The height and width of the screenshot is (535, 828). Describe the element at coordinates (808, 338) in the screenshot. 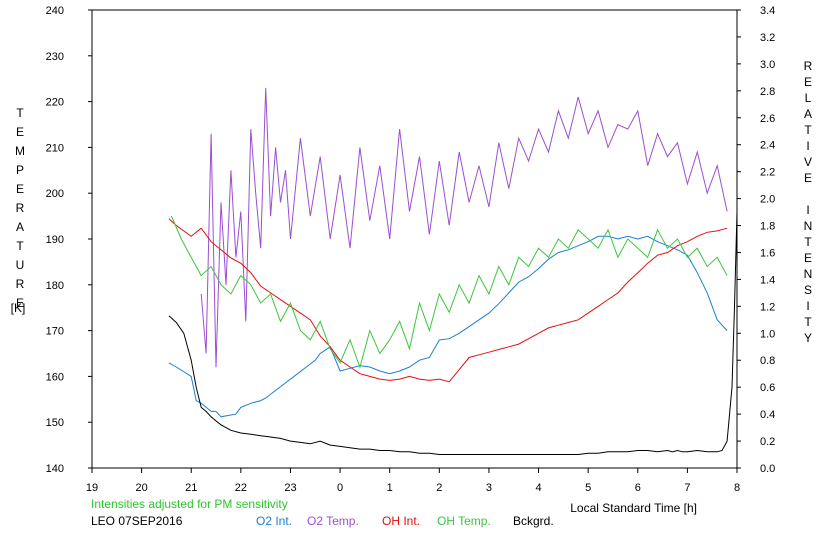

I see `right-axis-letter: Y` at that location.